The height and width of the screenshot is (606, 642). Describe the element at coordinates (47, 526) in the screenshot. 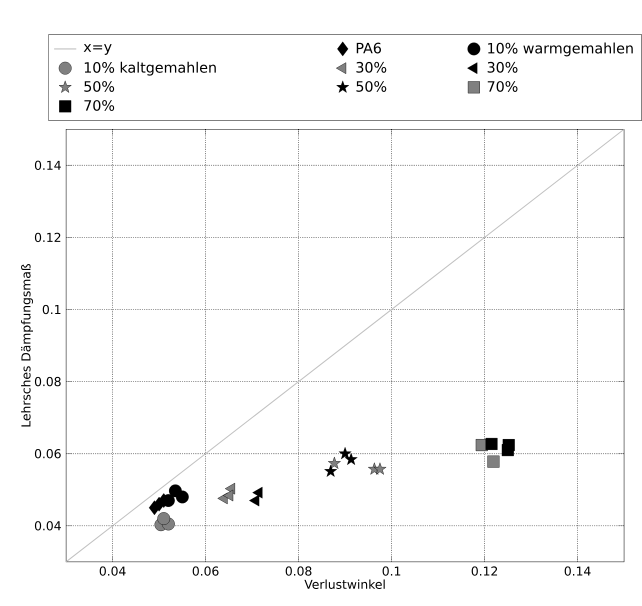

I see `y-tick-label: 0.04` at that location.